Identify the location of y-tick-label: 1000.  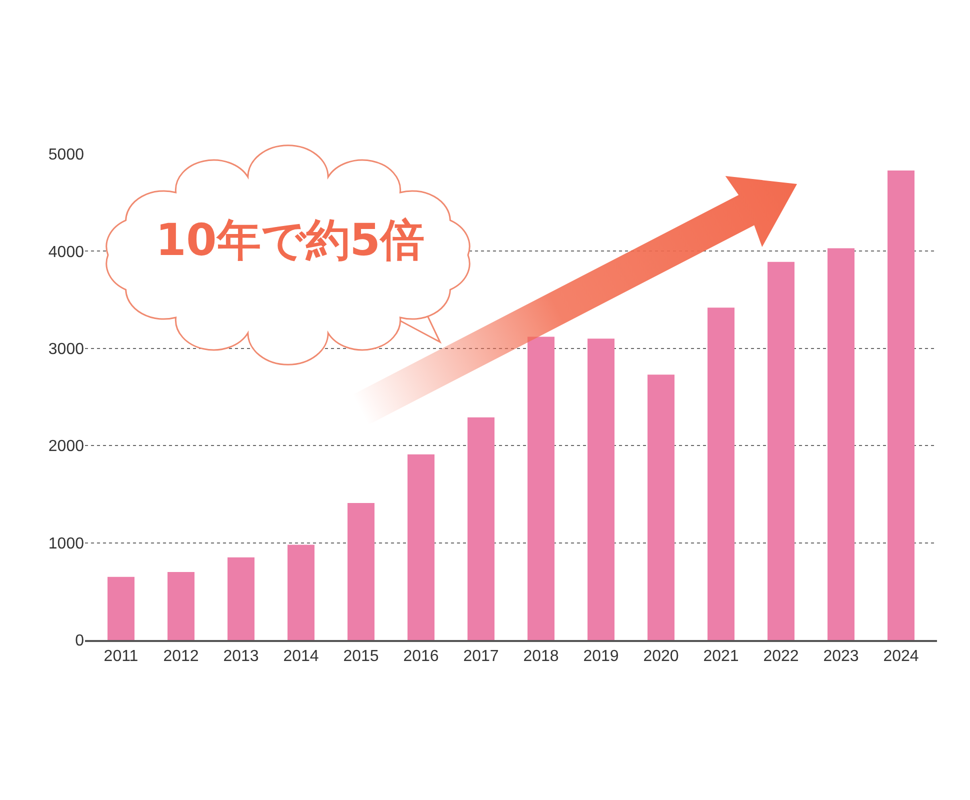
(66, 543).